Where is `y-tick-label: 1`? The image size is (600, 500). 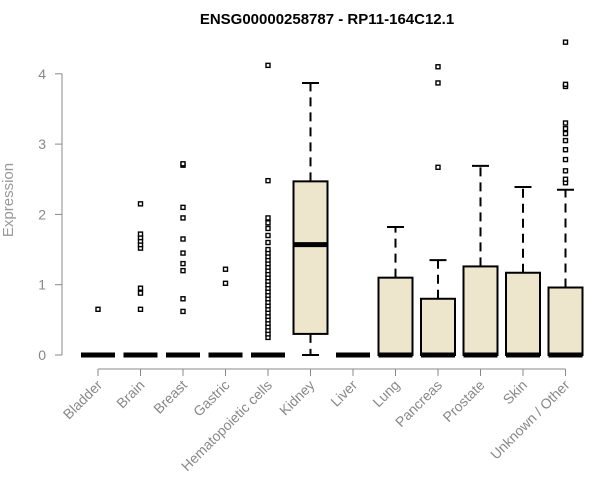 y-tick-label: 1 is located at coordinates (42, 285).